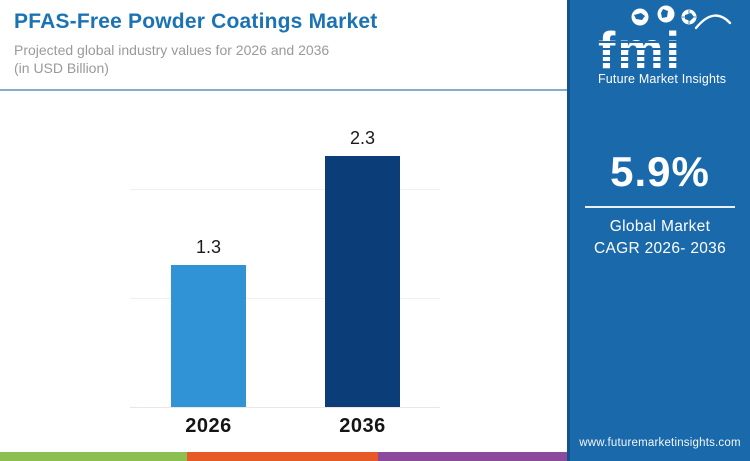  I want to click on x-axis-labels: 2026 2036, so click(285, 427).